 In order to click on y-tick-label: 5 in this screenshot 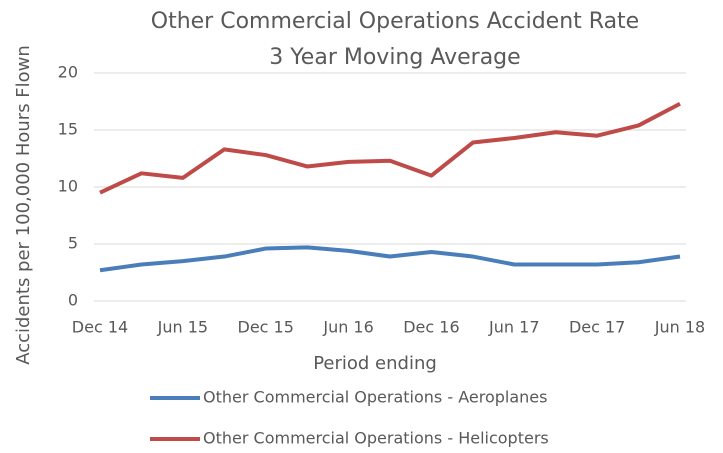, I will do `click(73, 243)`.